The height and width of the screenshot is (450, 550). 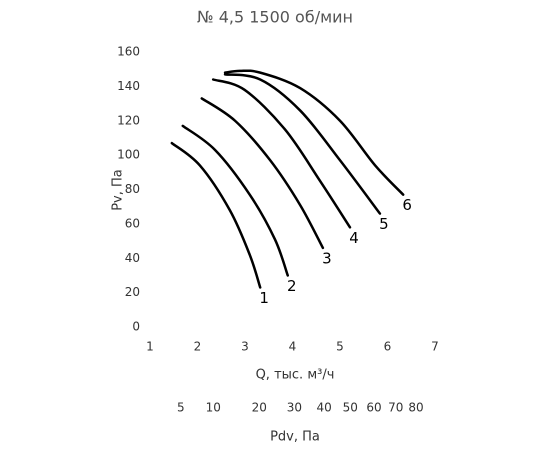 I want to click on chart-title: № 4,5 1500 об/мин, so click(x=275, y=17).